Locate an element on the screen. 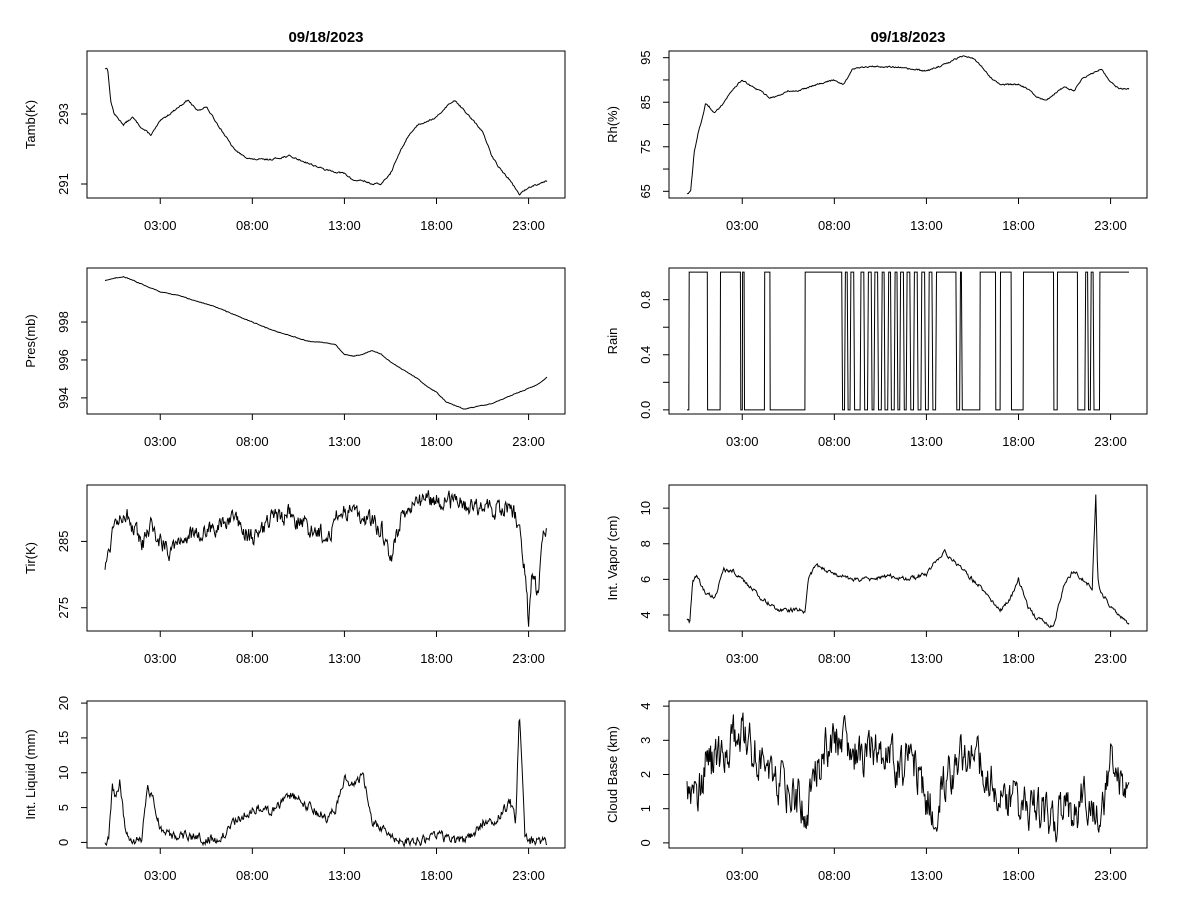 This screenshot has height=900, width=1200. y-tick-label: 994 is located at coordinates (63, 398).